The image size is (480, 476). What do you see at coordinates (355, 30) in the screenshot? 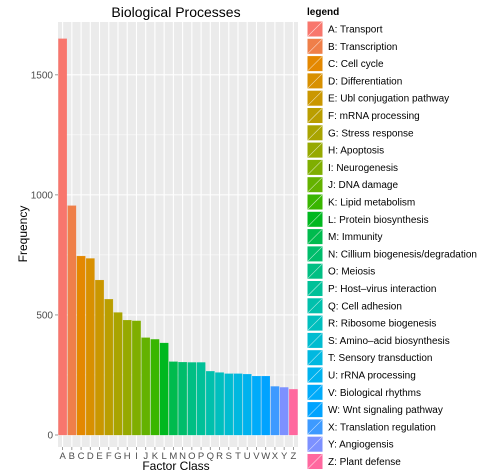
I see `legend-label-A: A: Transport` at bounding box center [355, 30].